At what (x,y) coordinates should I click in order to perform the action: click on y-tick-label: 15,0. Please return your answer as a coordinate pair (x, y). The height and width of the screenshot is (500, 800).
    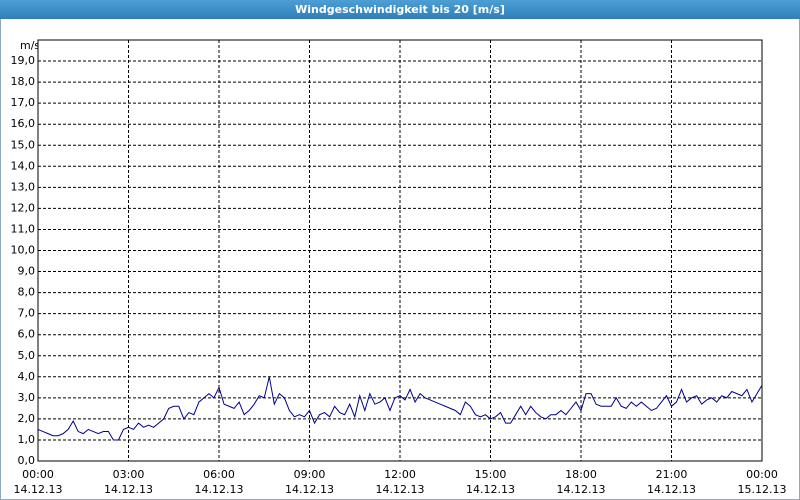
    Looking at the image, I should click on (23, 144).